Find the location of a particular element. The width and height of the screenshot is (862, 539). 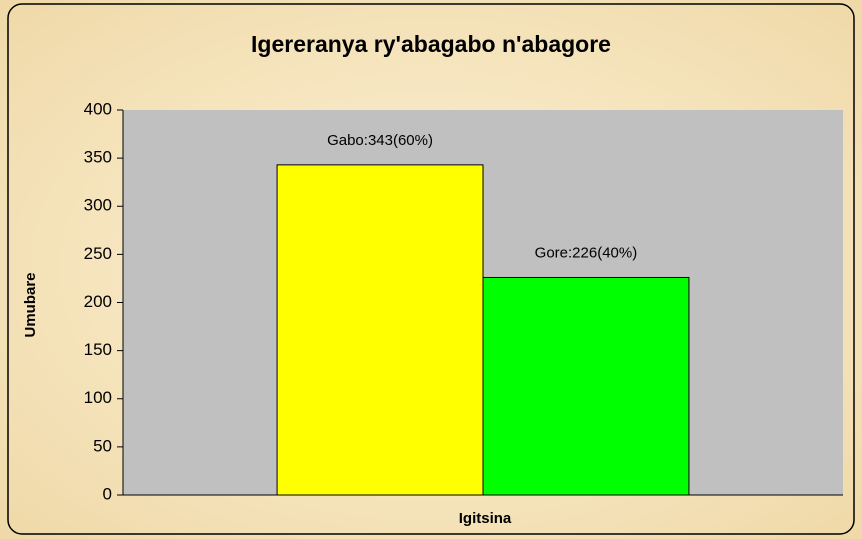

y-tick-label: 400 is located at coordinates (98, 108).